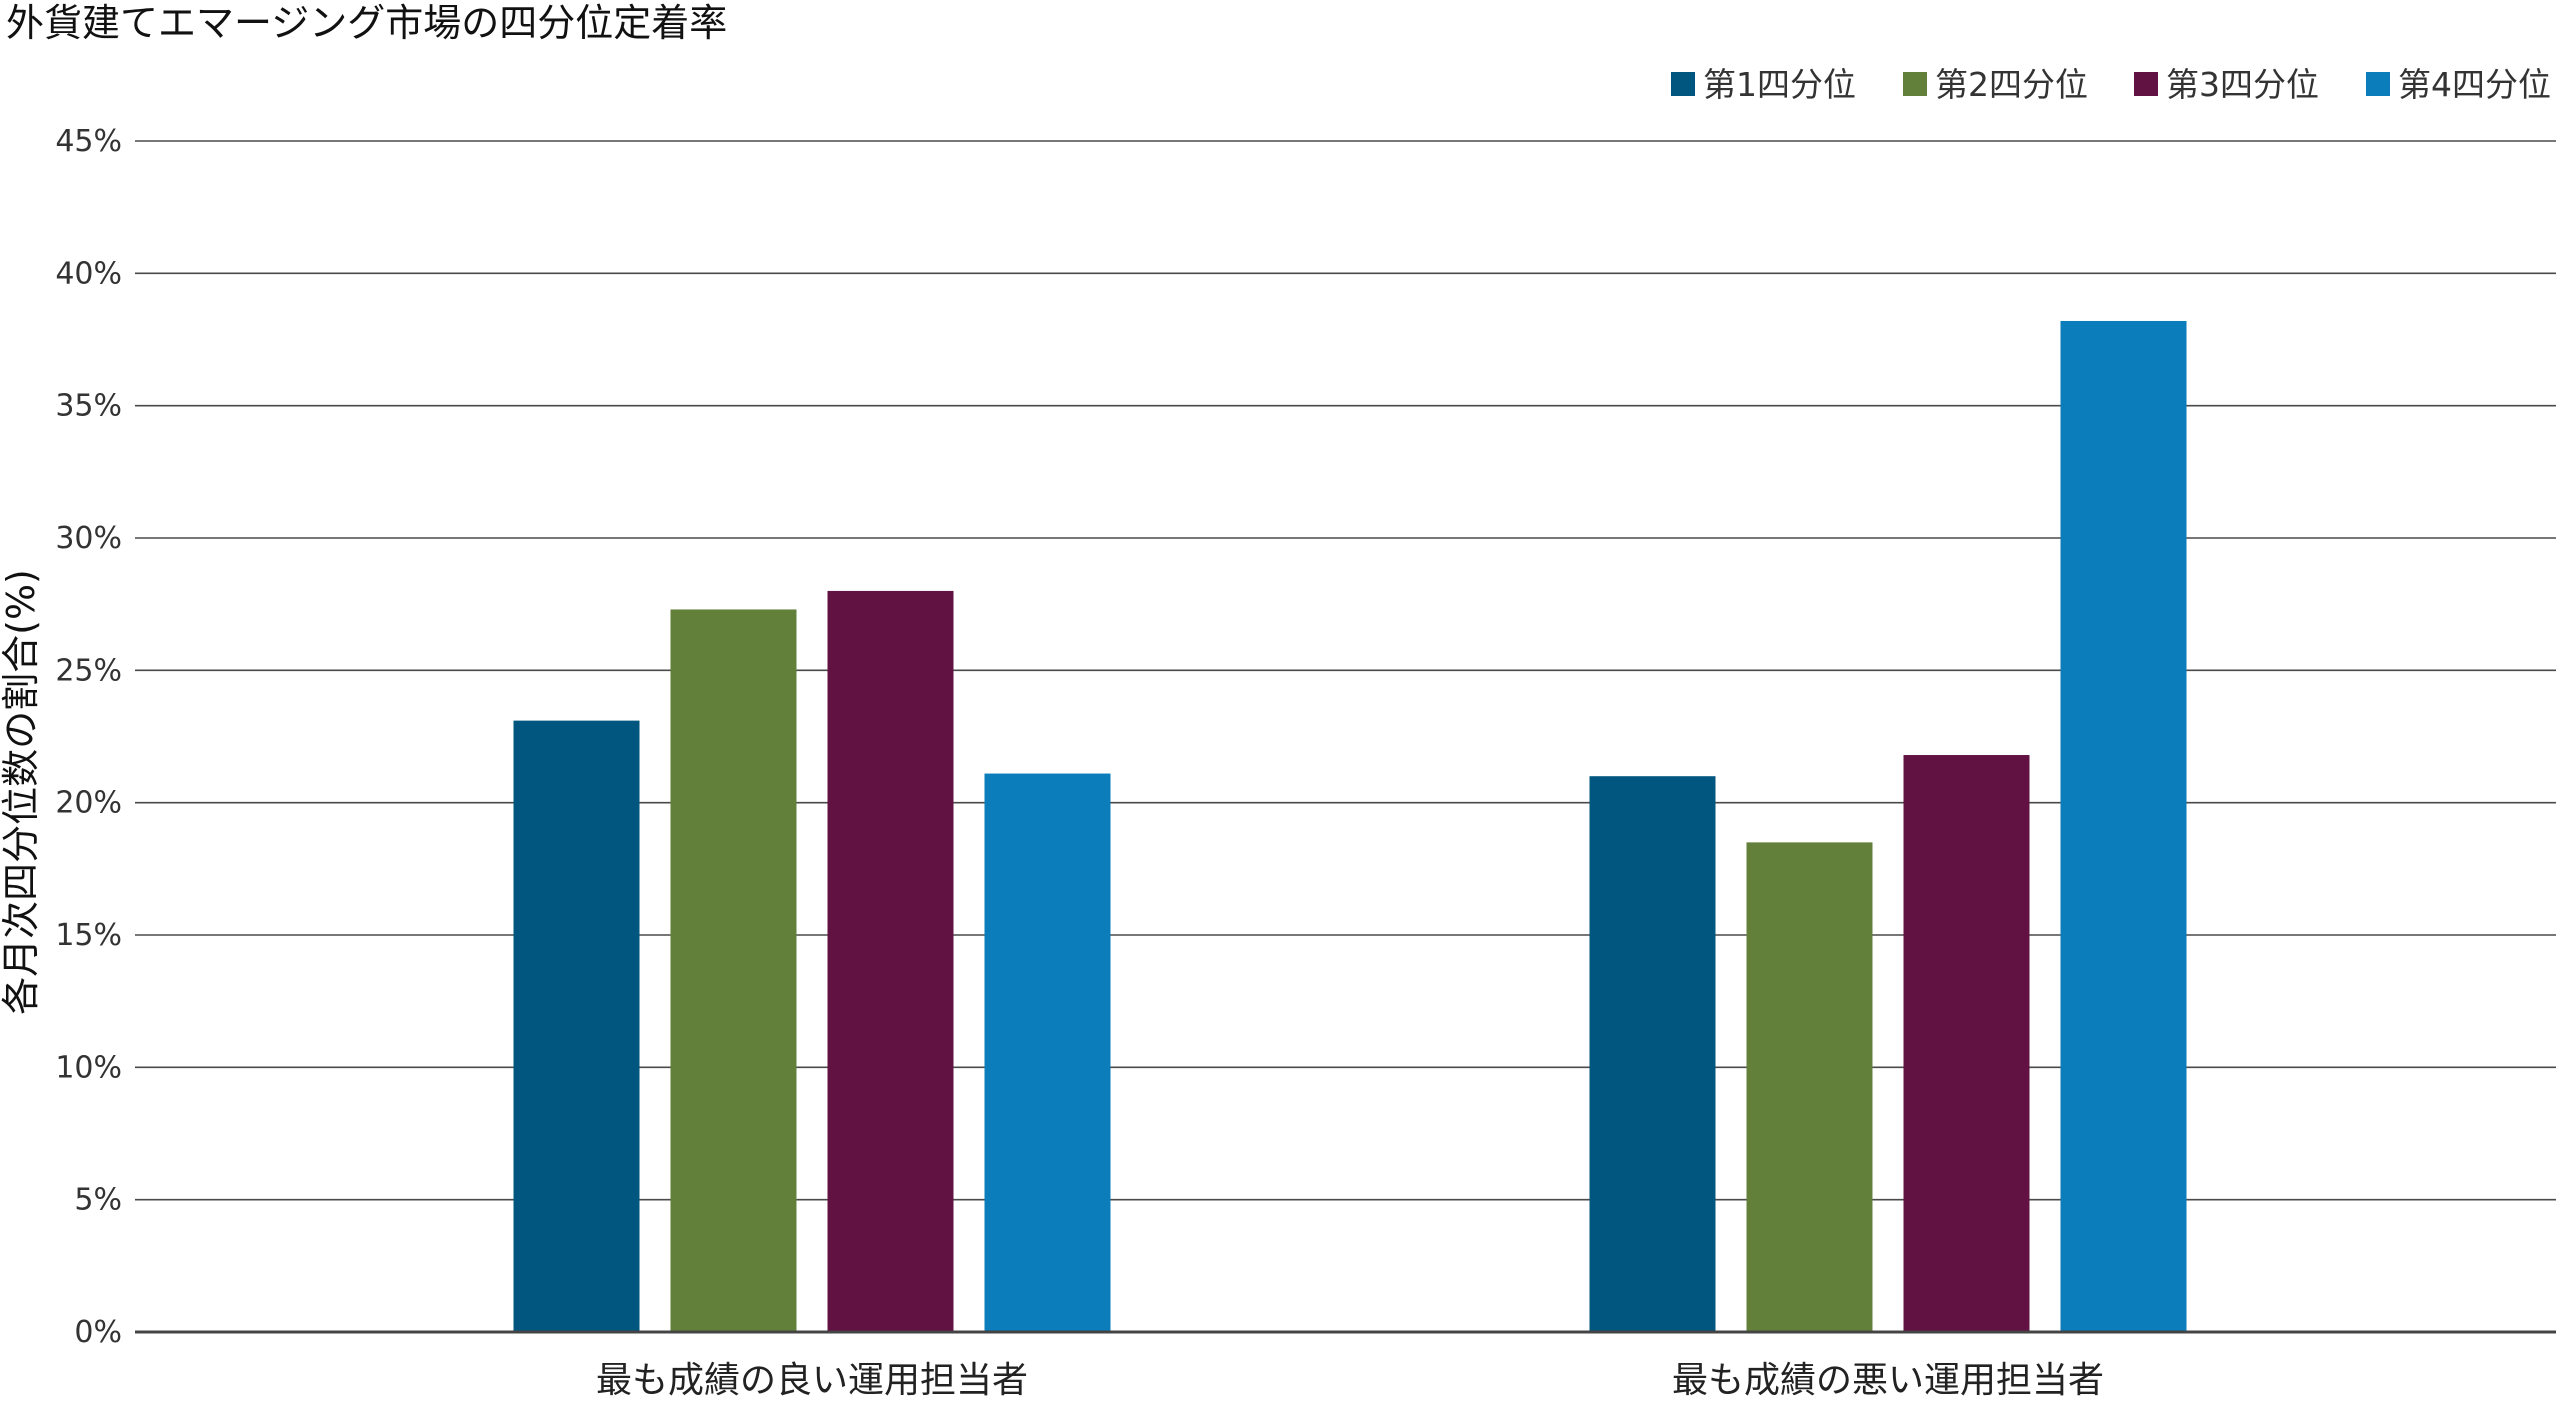  What do you see at coordinates (1350, 1380) in the screenshot?
I see `x-axis-categories: 最も成績の良い運用担当者 最も成績の悪い運用担当者` at bounding box center [1350, 1380].